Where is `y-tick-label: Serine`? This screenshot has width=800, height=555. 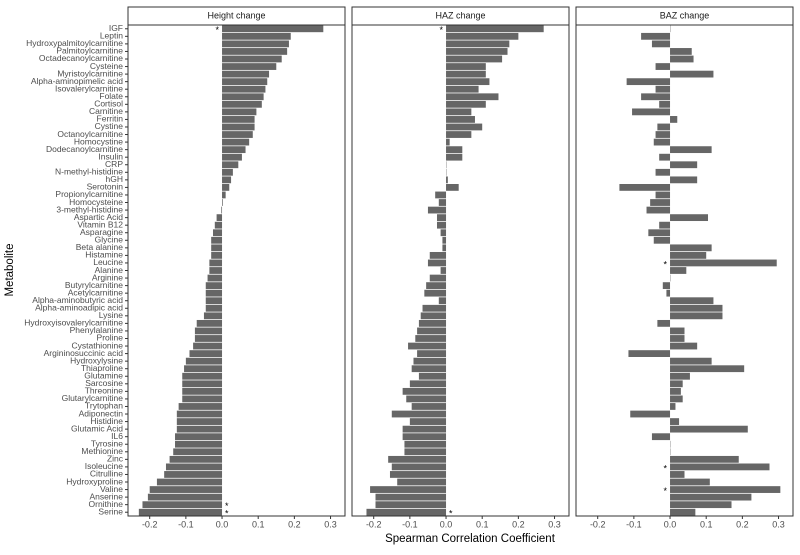
y-tick-label: Serine is located at coordinates (110, 511).